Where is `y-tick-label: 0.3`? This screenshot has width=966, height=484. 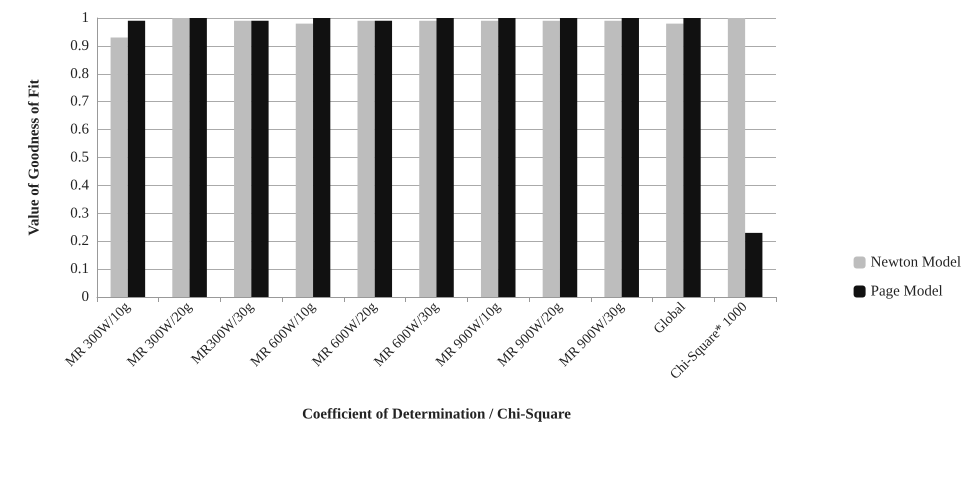 y-tick-label: 0.3 is located at coordinates (79, 213).